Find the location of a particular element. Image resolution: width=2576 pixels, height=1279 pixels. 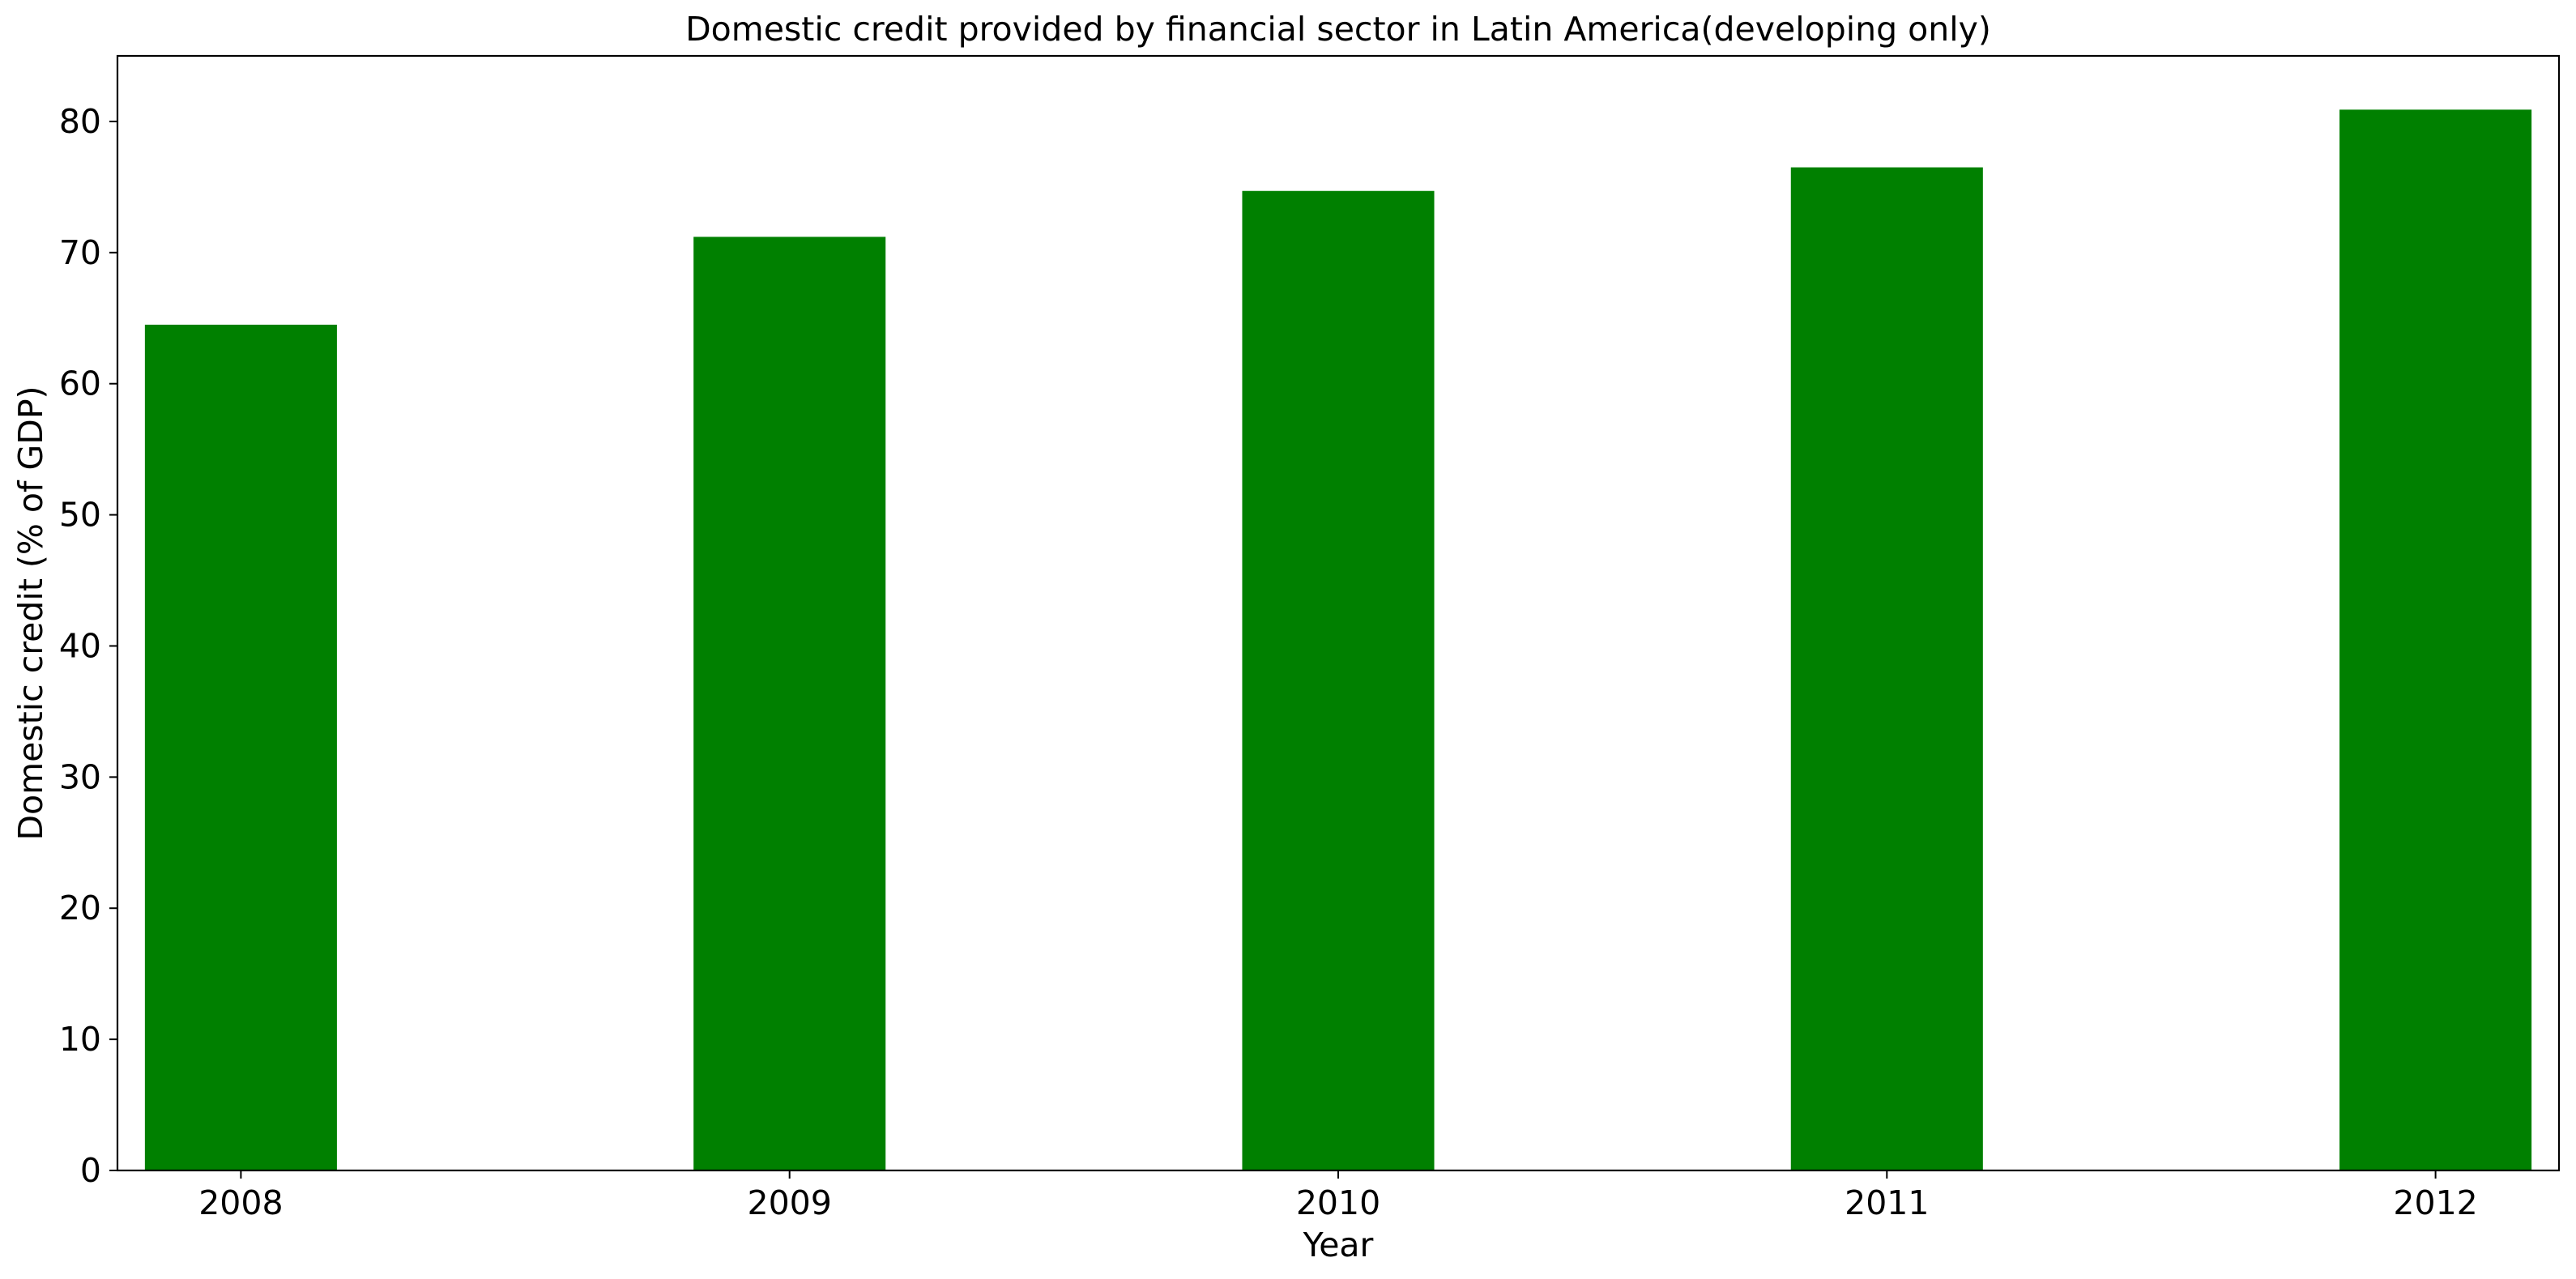

x-tick-label-2012: 2012 is located at coordinates (2435, 1202).